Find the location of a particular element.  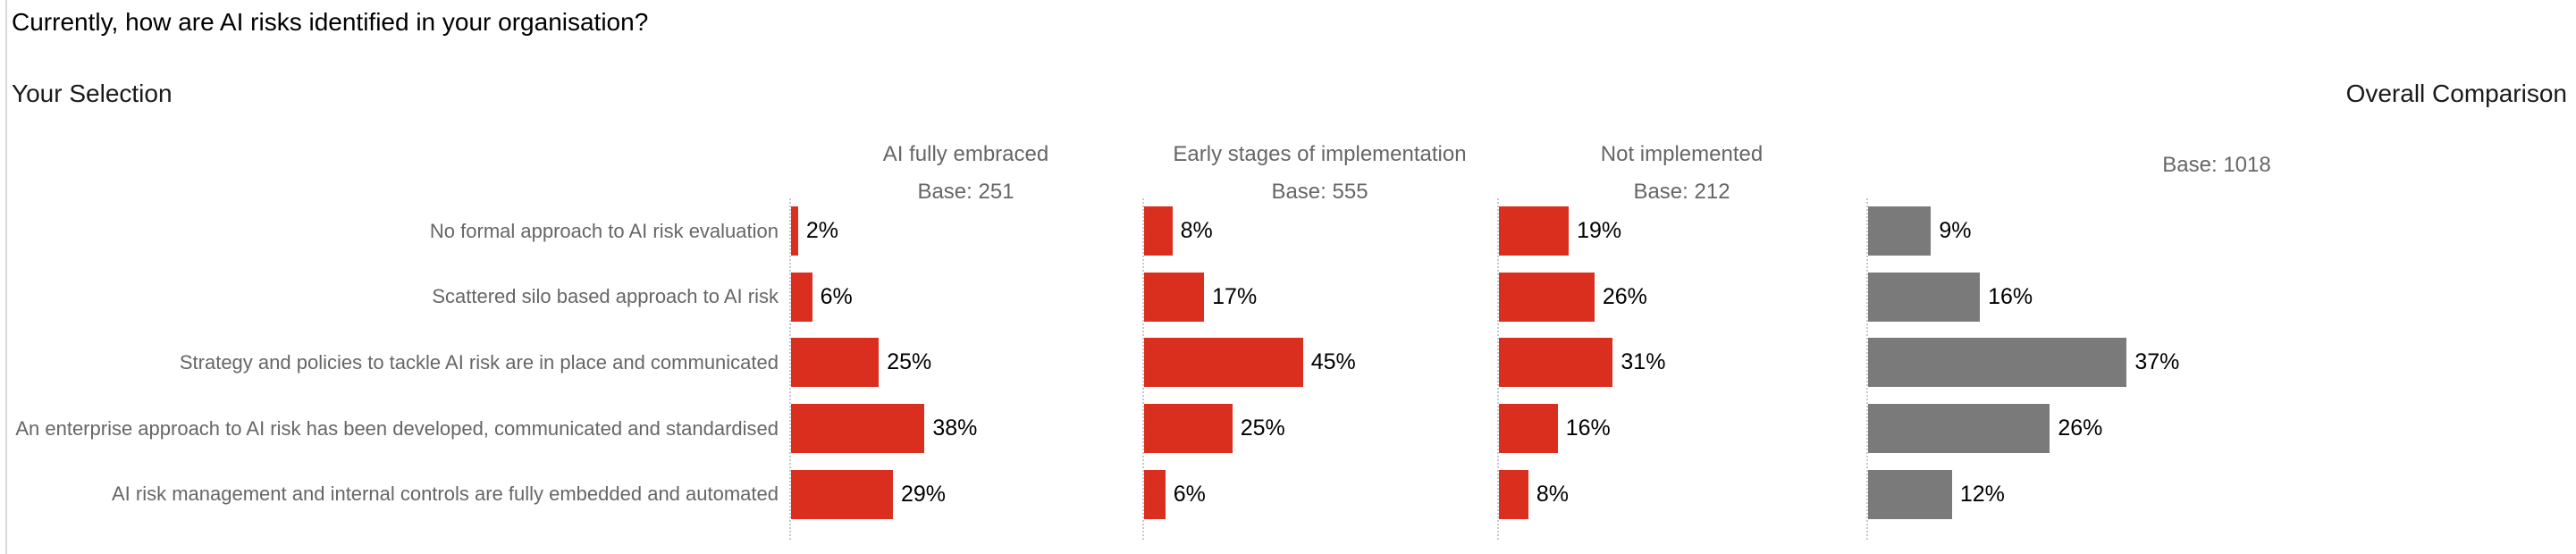

bar-row: 31% is located at coordinates (1683, 363).